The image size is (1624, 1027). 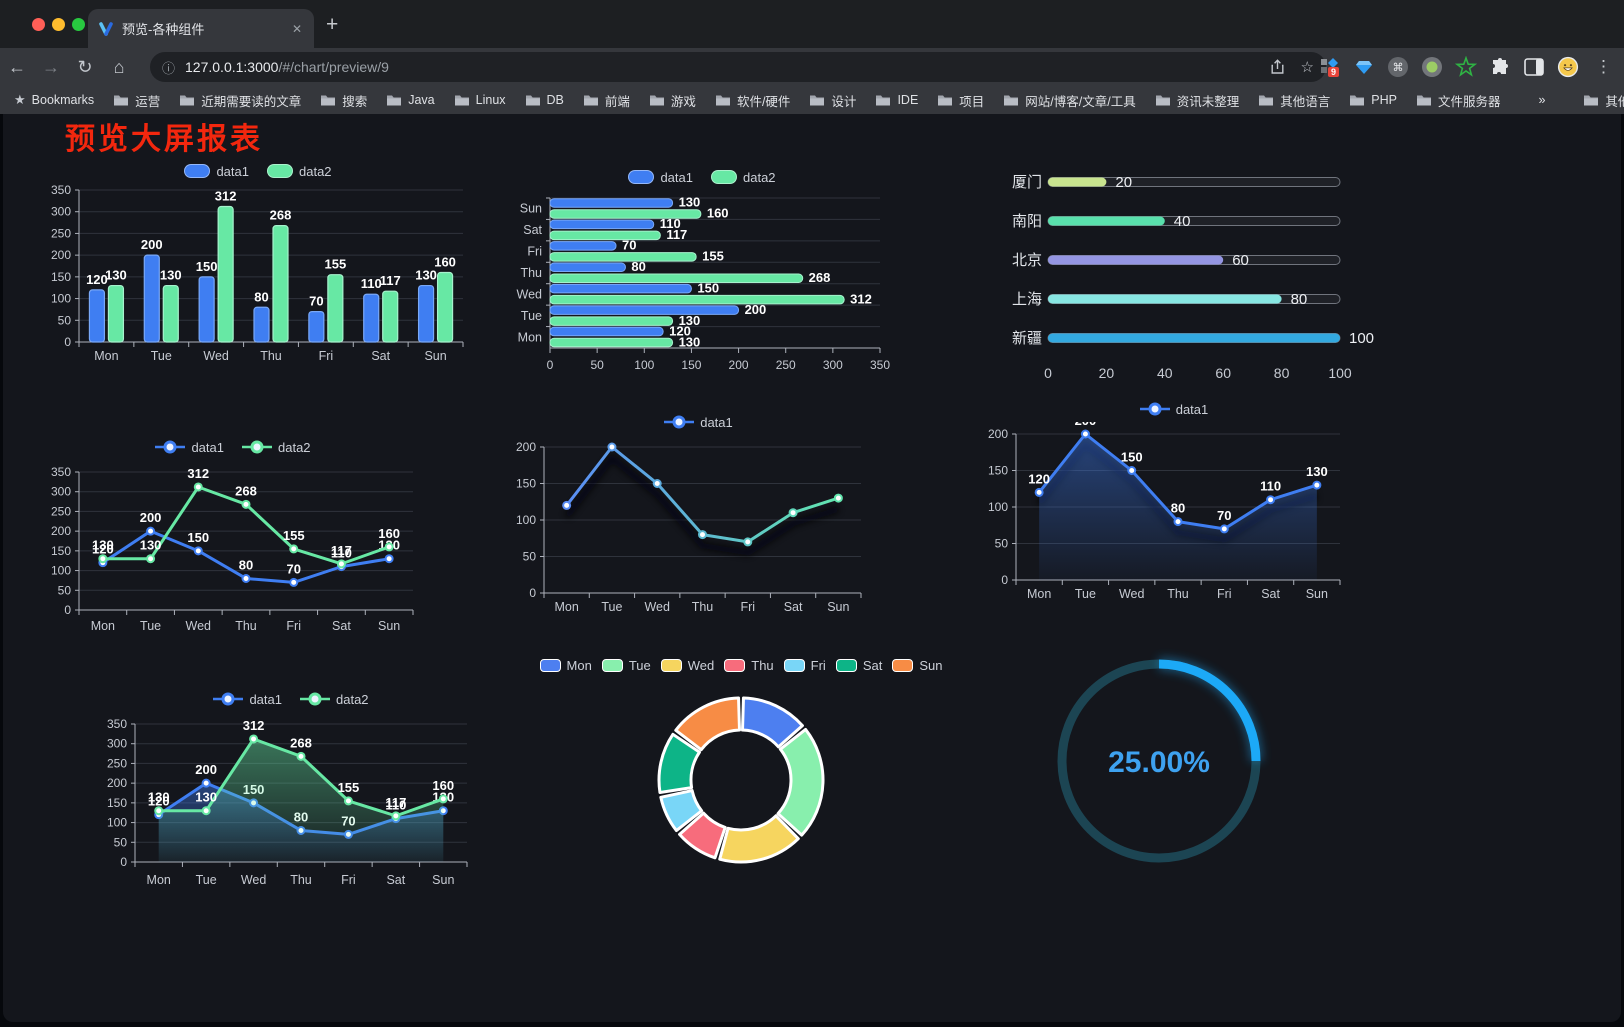 I want to click on site-info-icon: ⓘ, so click(x=169, y=68).